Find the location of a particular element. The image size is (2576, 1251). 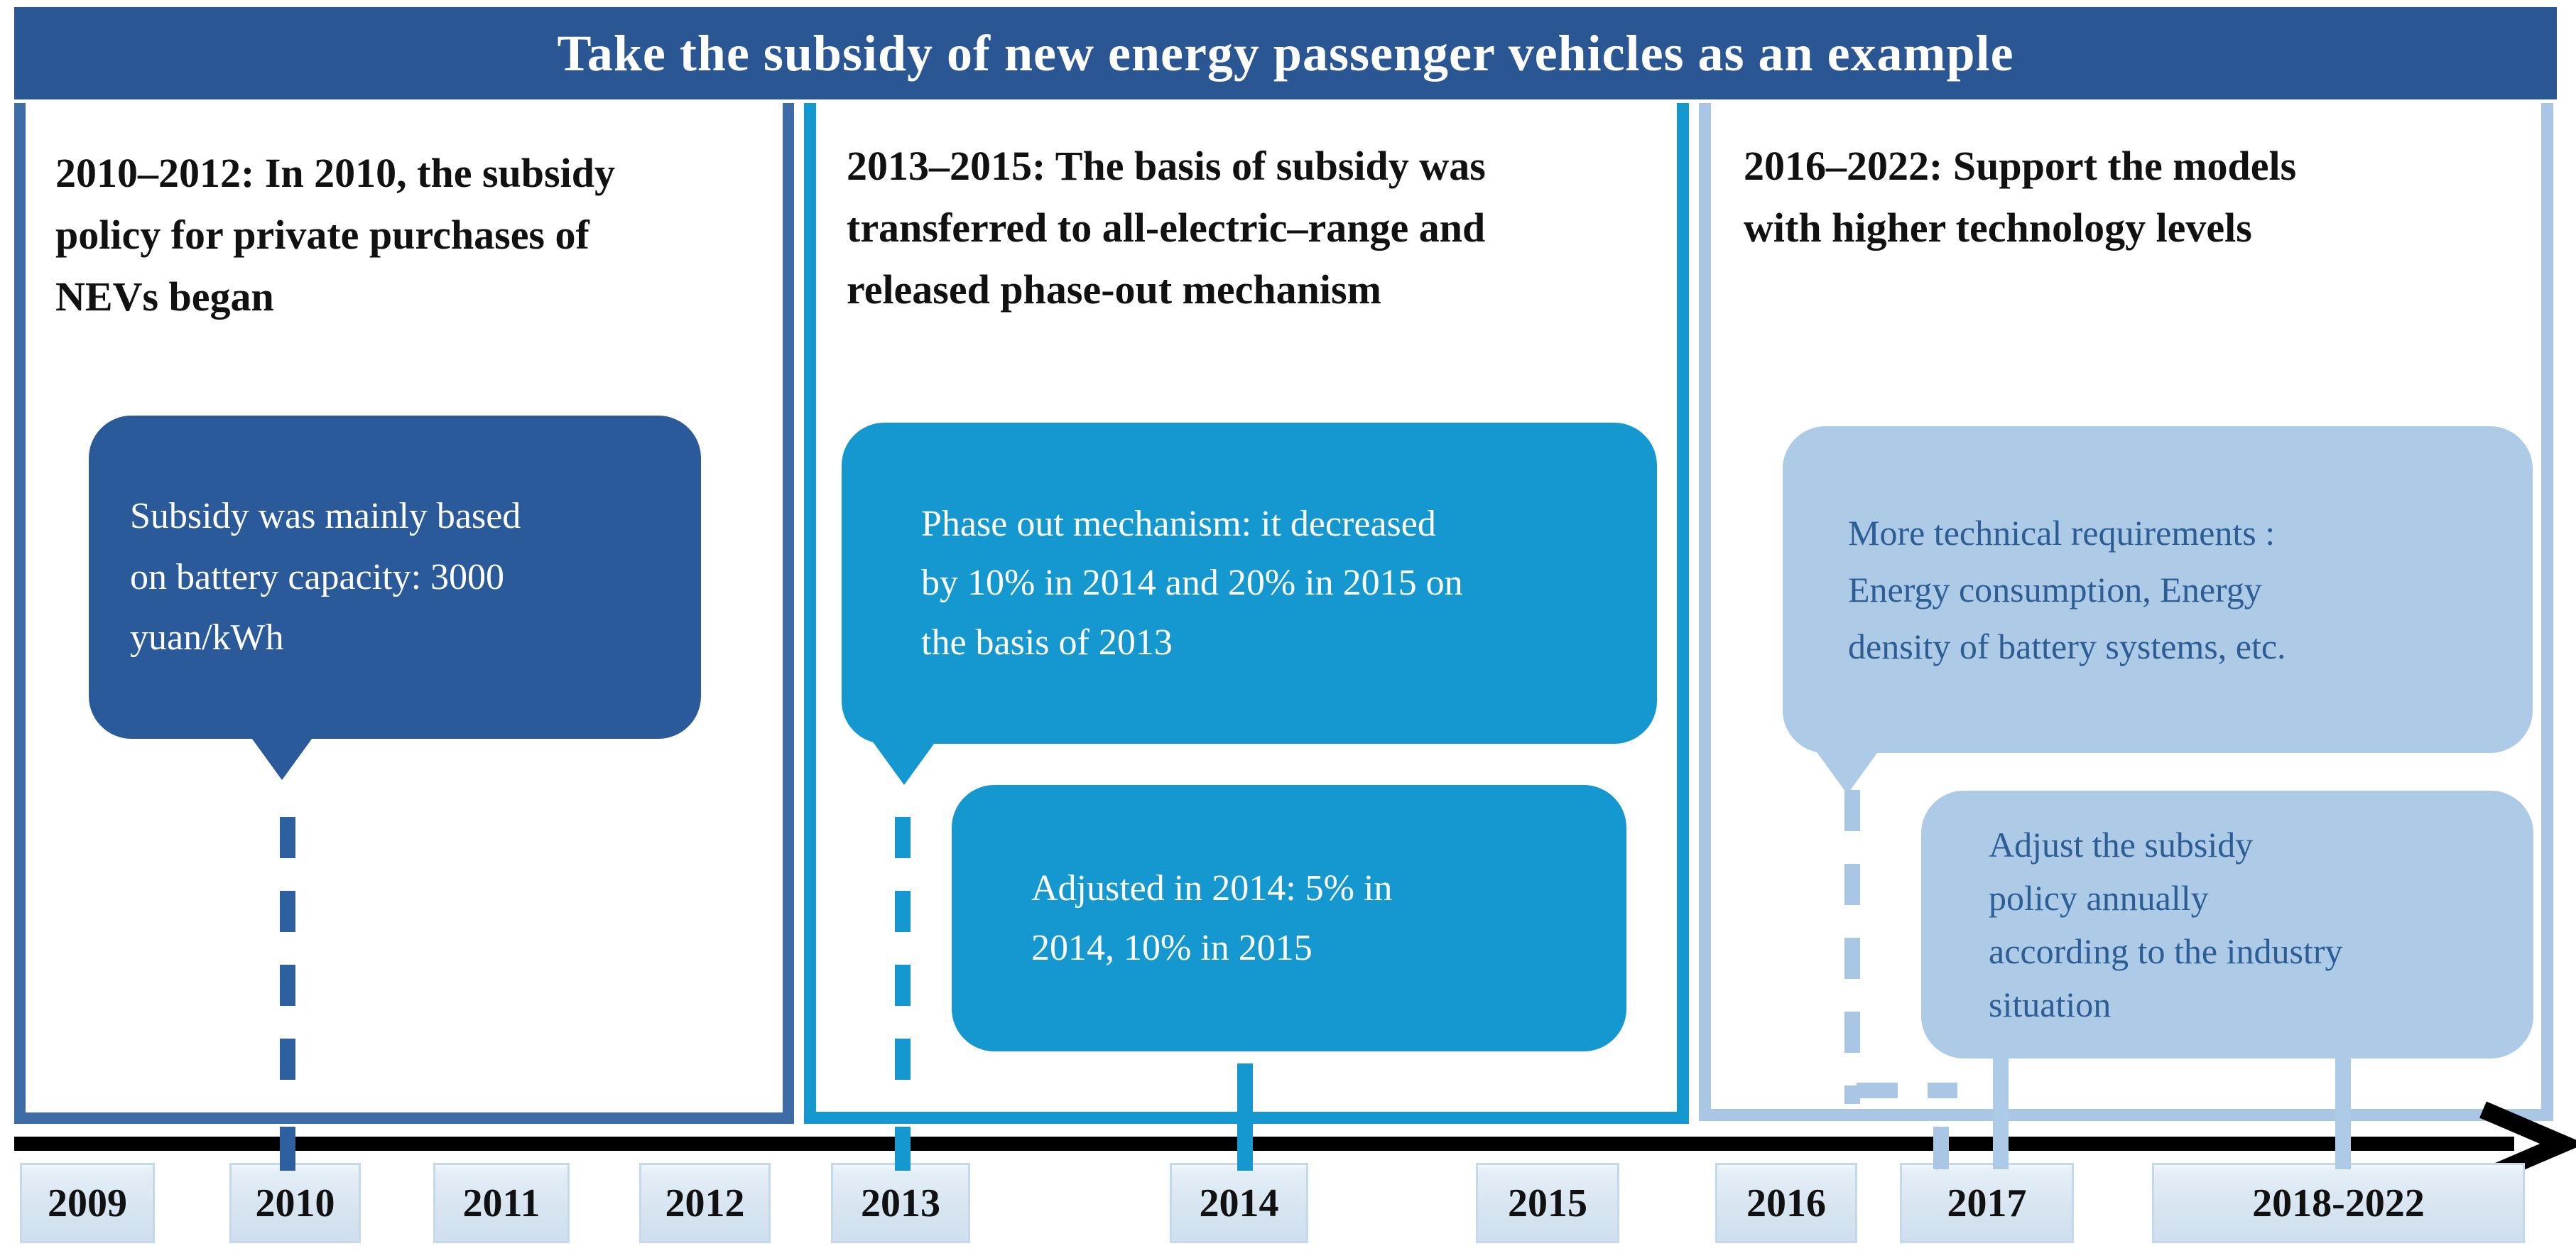

year-text: 2013 is located at coordinates (901, 1203).